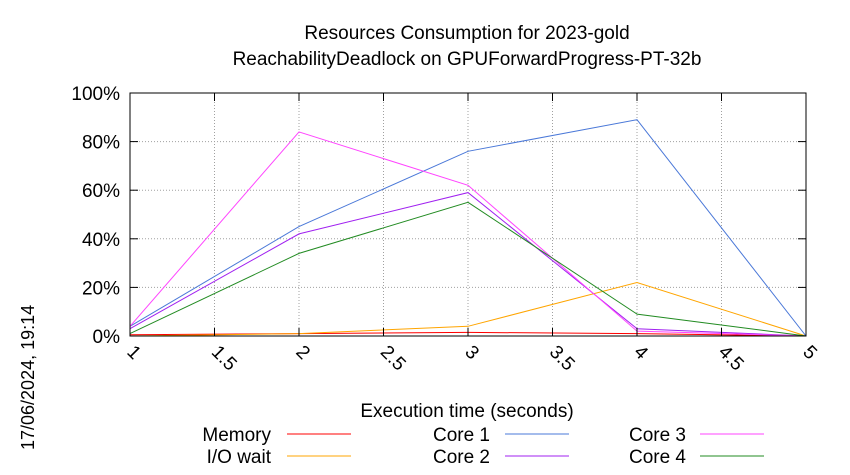 The height and width of the screenshot is (475, 850). Describe the element at coordinates (101, 191) in the screenshot. I see `y-tick-label: 60%` at that location.